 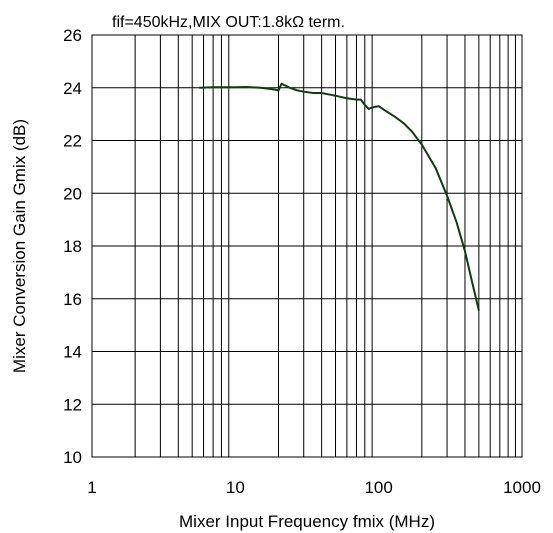 I want to click on y-tick-label: 26, so click(x=72, y=35).